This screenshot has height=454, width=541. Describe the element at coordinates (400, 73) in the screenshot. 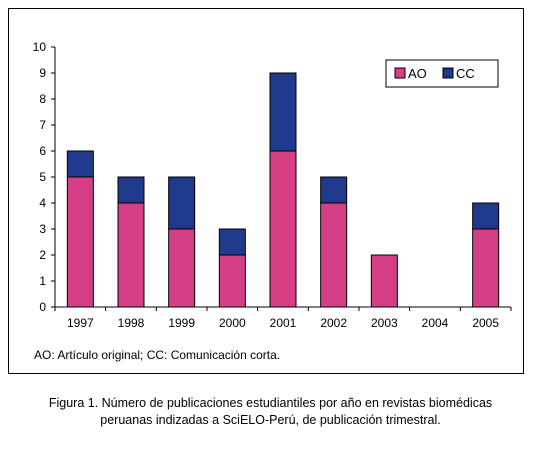

I see `legend-swatch-ao` at that location.